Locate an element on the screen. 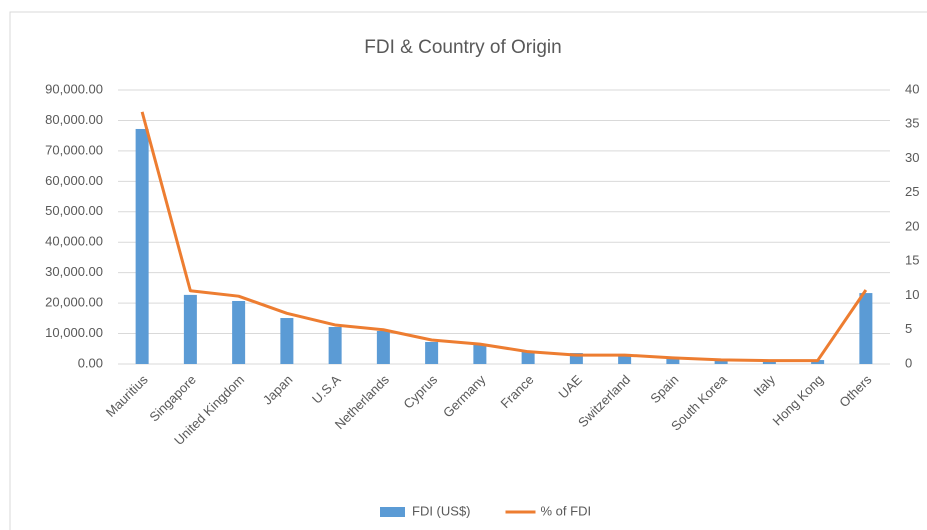  y-tick-label: 0.00 is located at coordinates (90, 362).